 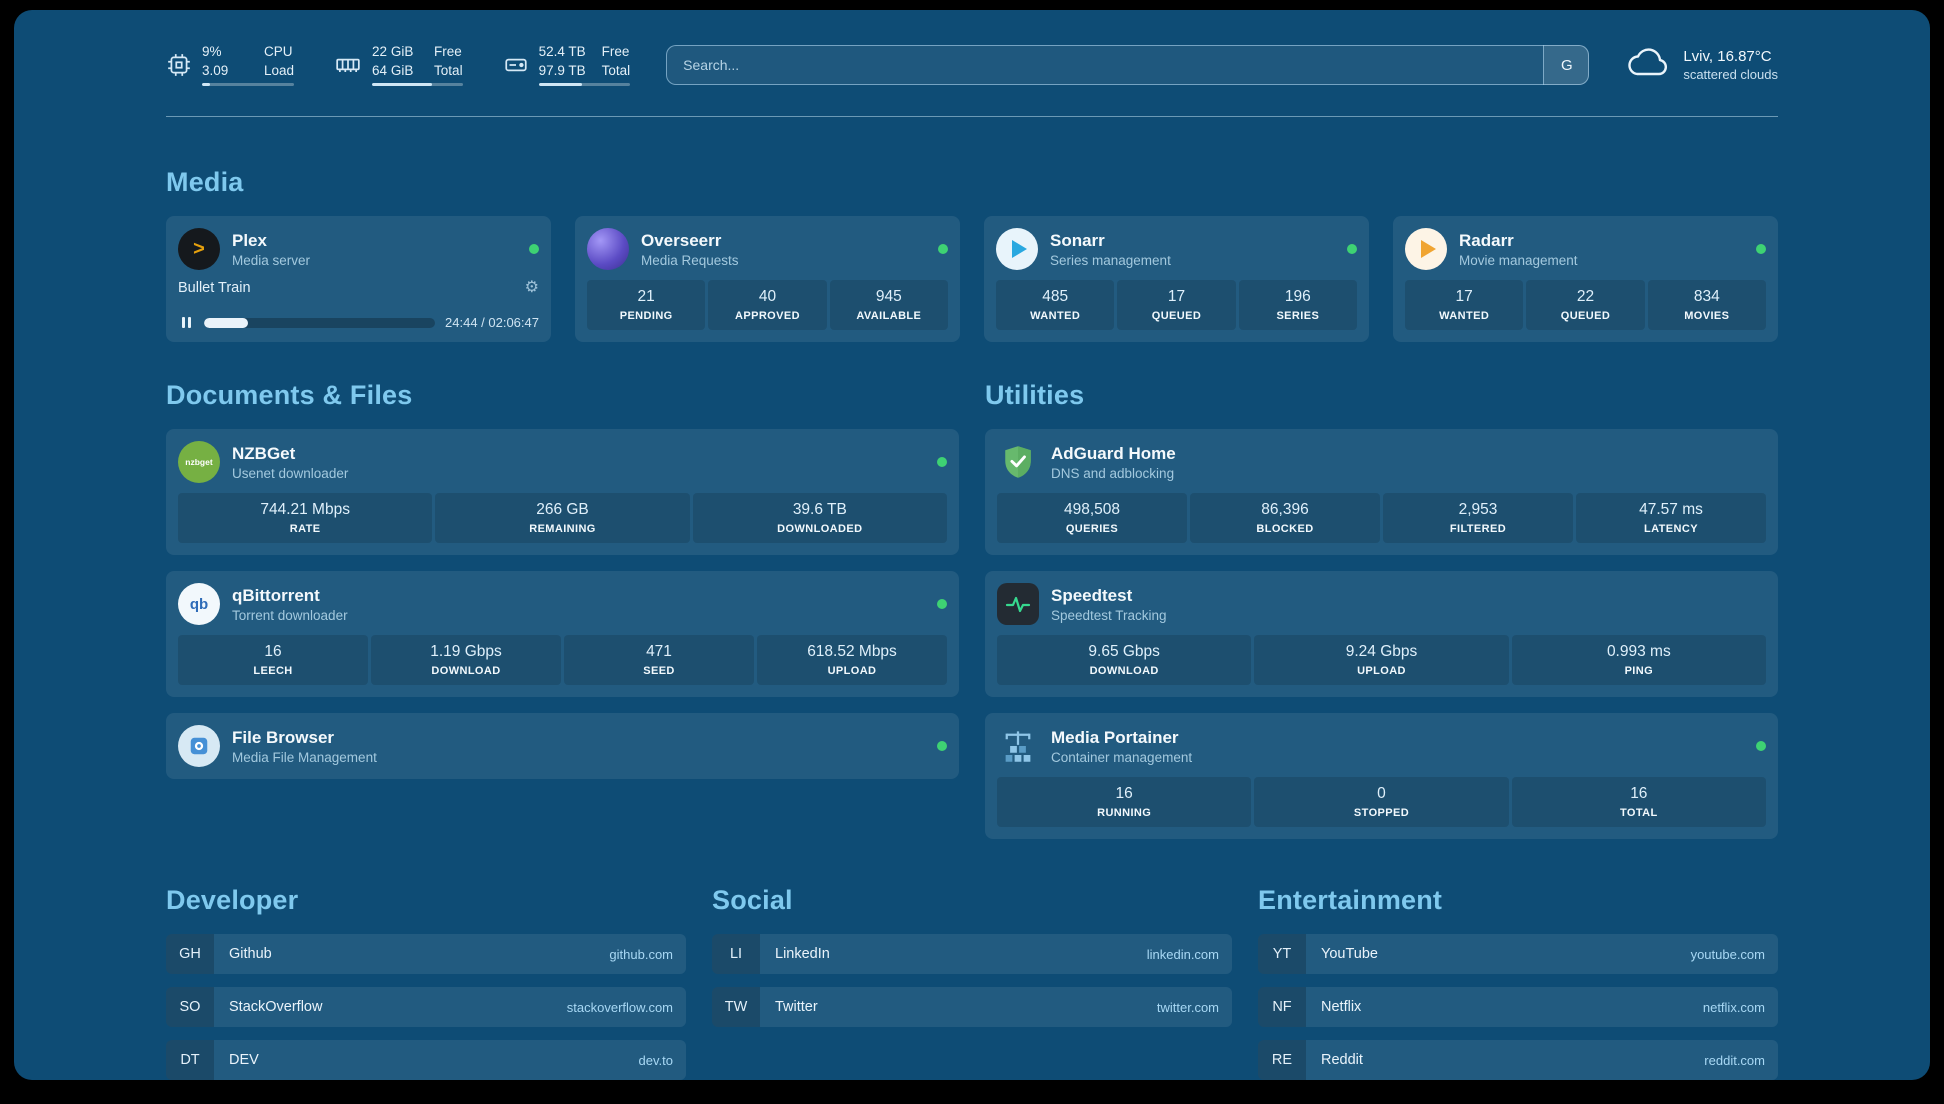 I want to click on cpu-widget: 9% 3.09 CPU Load, so click(x=230, y=65).